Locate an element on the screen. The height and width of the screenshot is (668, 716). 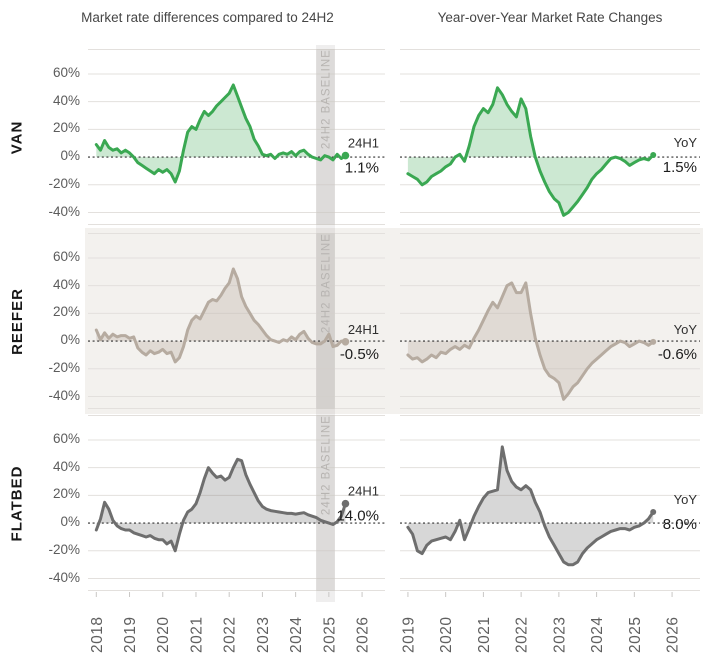
chart-van-right: YoY 1.5% is located at coordinates (550, 137).